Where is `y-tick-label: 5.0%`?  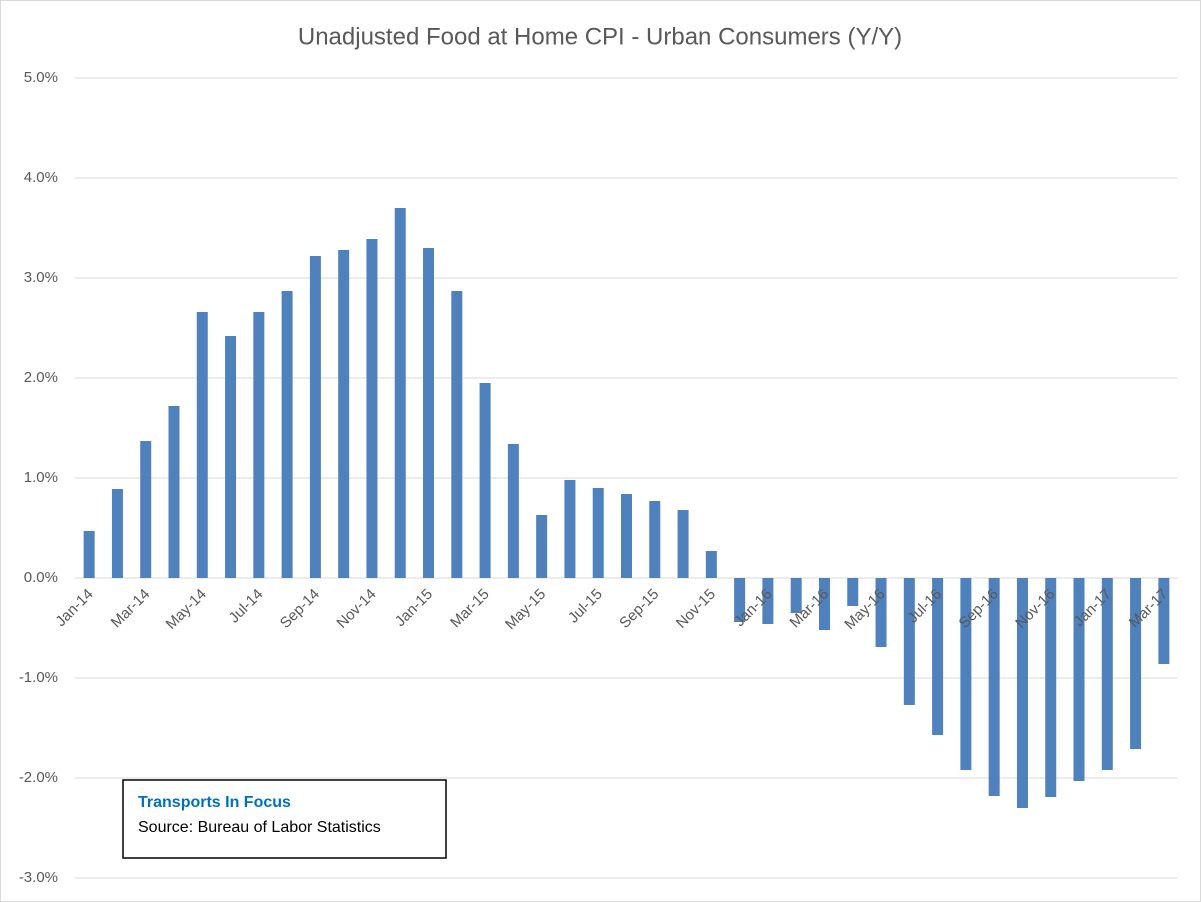 y-tick-label: 5.0% is located at coordinates (41, 77).